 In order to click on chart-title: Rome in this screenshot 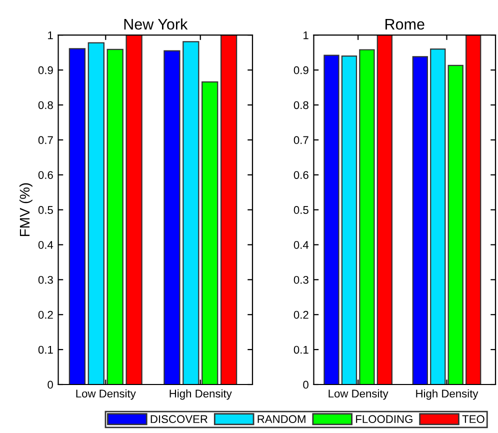, I will do `click(405, 24)`.